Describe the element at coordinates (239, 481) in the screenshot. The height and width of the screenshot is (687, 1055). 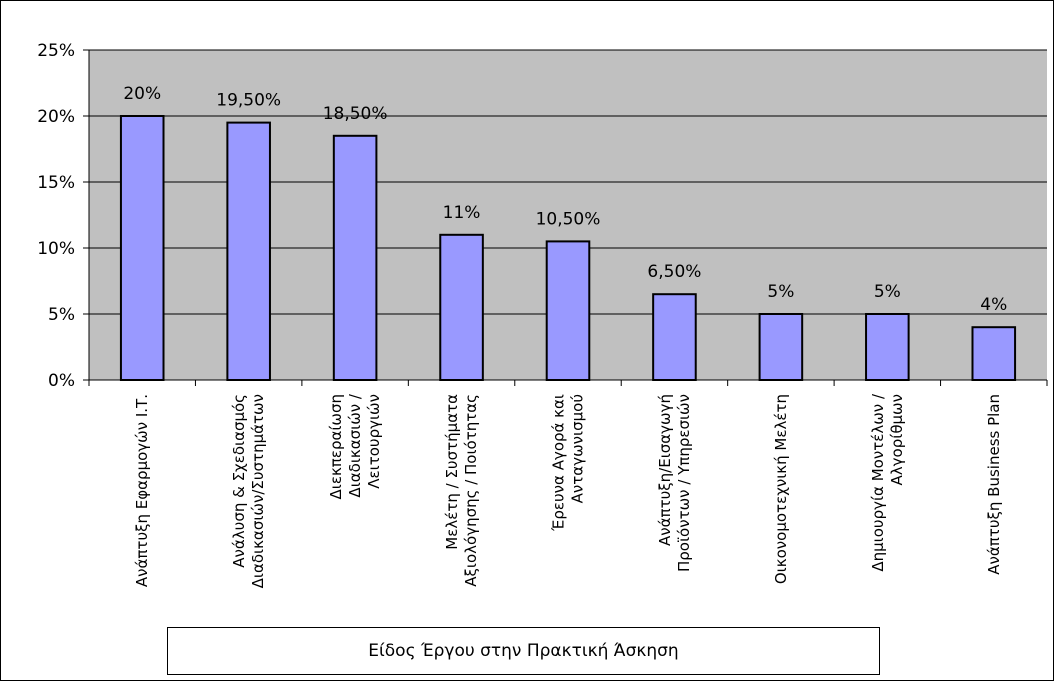
I see `x-category-line: Ανάλυση & Σχεδιασμός` at that location.